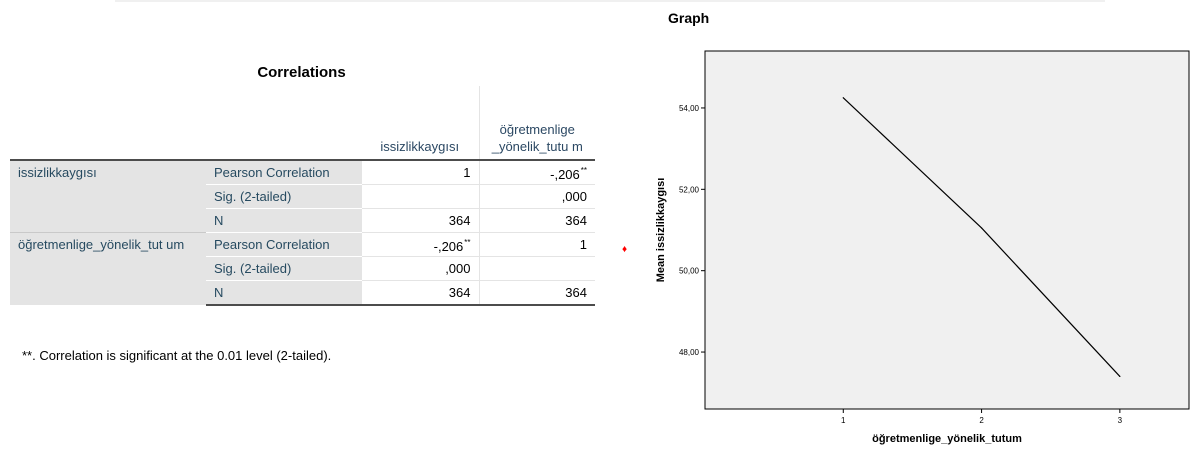 The width and height of the screenshot is (1200, 453). What do you see at coordinates (689, 352) in the screenshot?
I see `y-tick-label: 48,00` at bounding box center [689, 352].